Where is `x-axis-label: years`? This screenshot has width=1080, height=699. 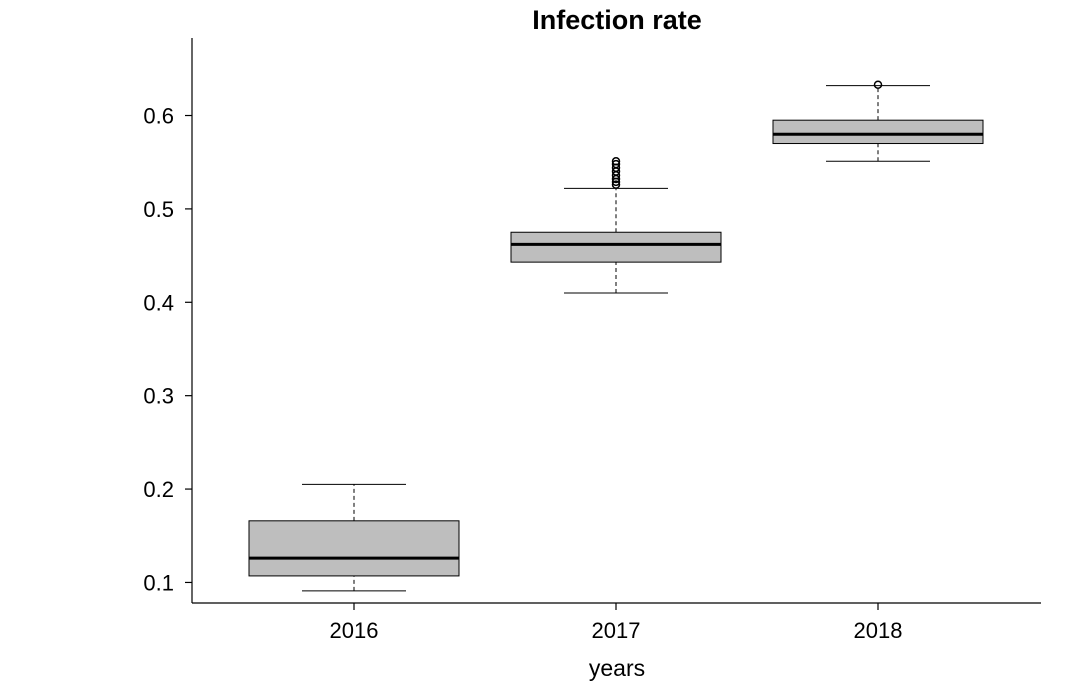
x-axis-label: years is located at coordinates (617, 668).